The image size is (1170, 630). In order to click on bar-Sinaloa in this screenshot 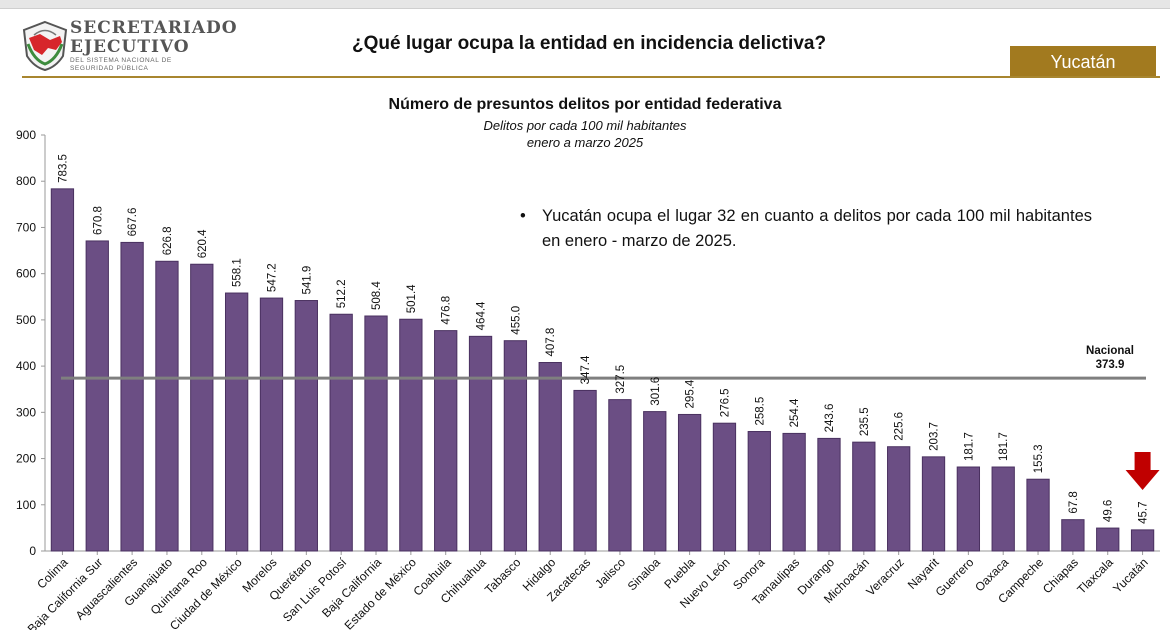, I will do `click(655, 481)`.